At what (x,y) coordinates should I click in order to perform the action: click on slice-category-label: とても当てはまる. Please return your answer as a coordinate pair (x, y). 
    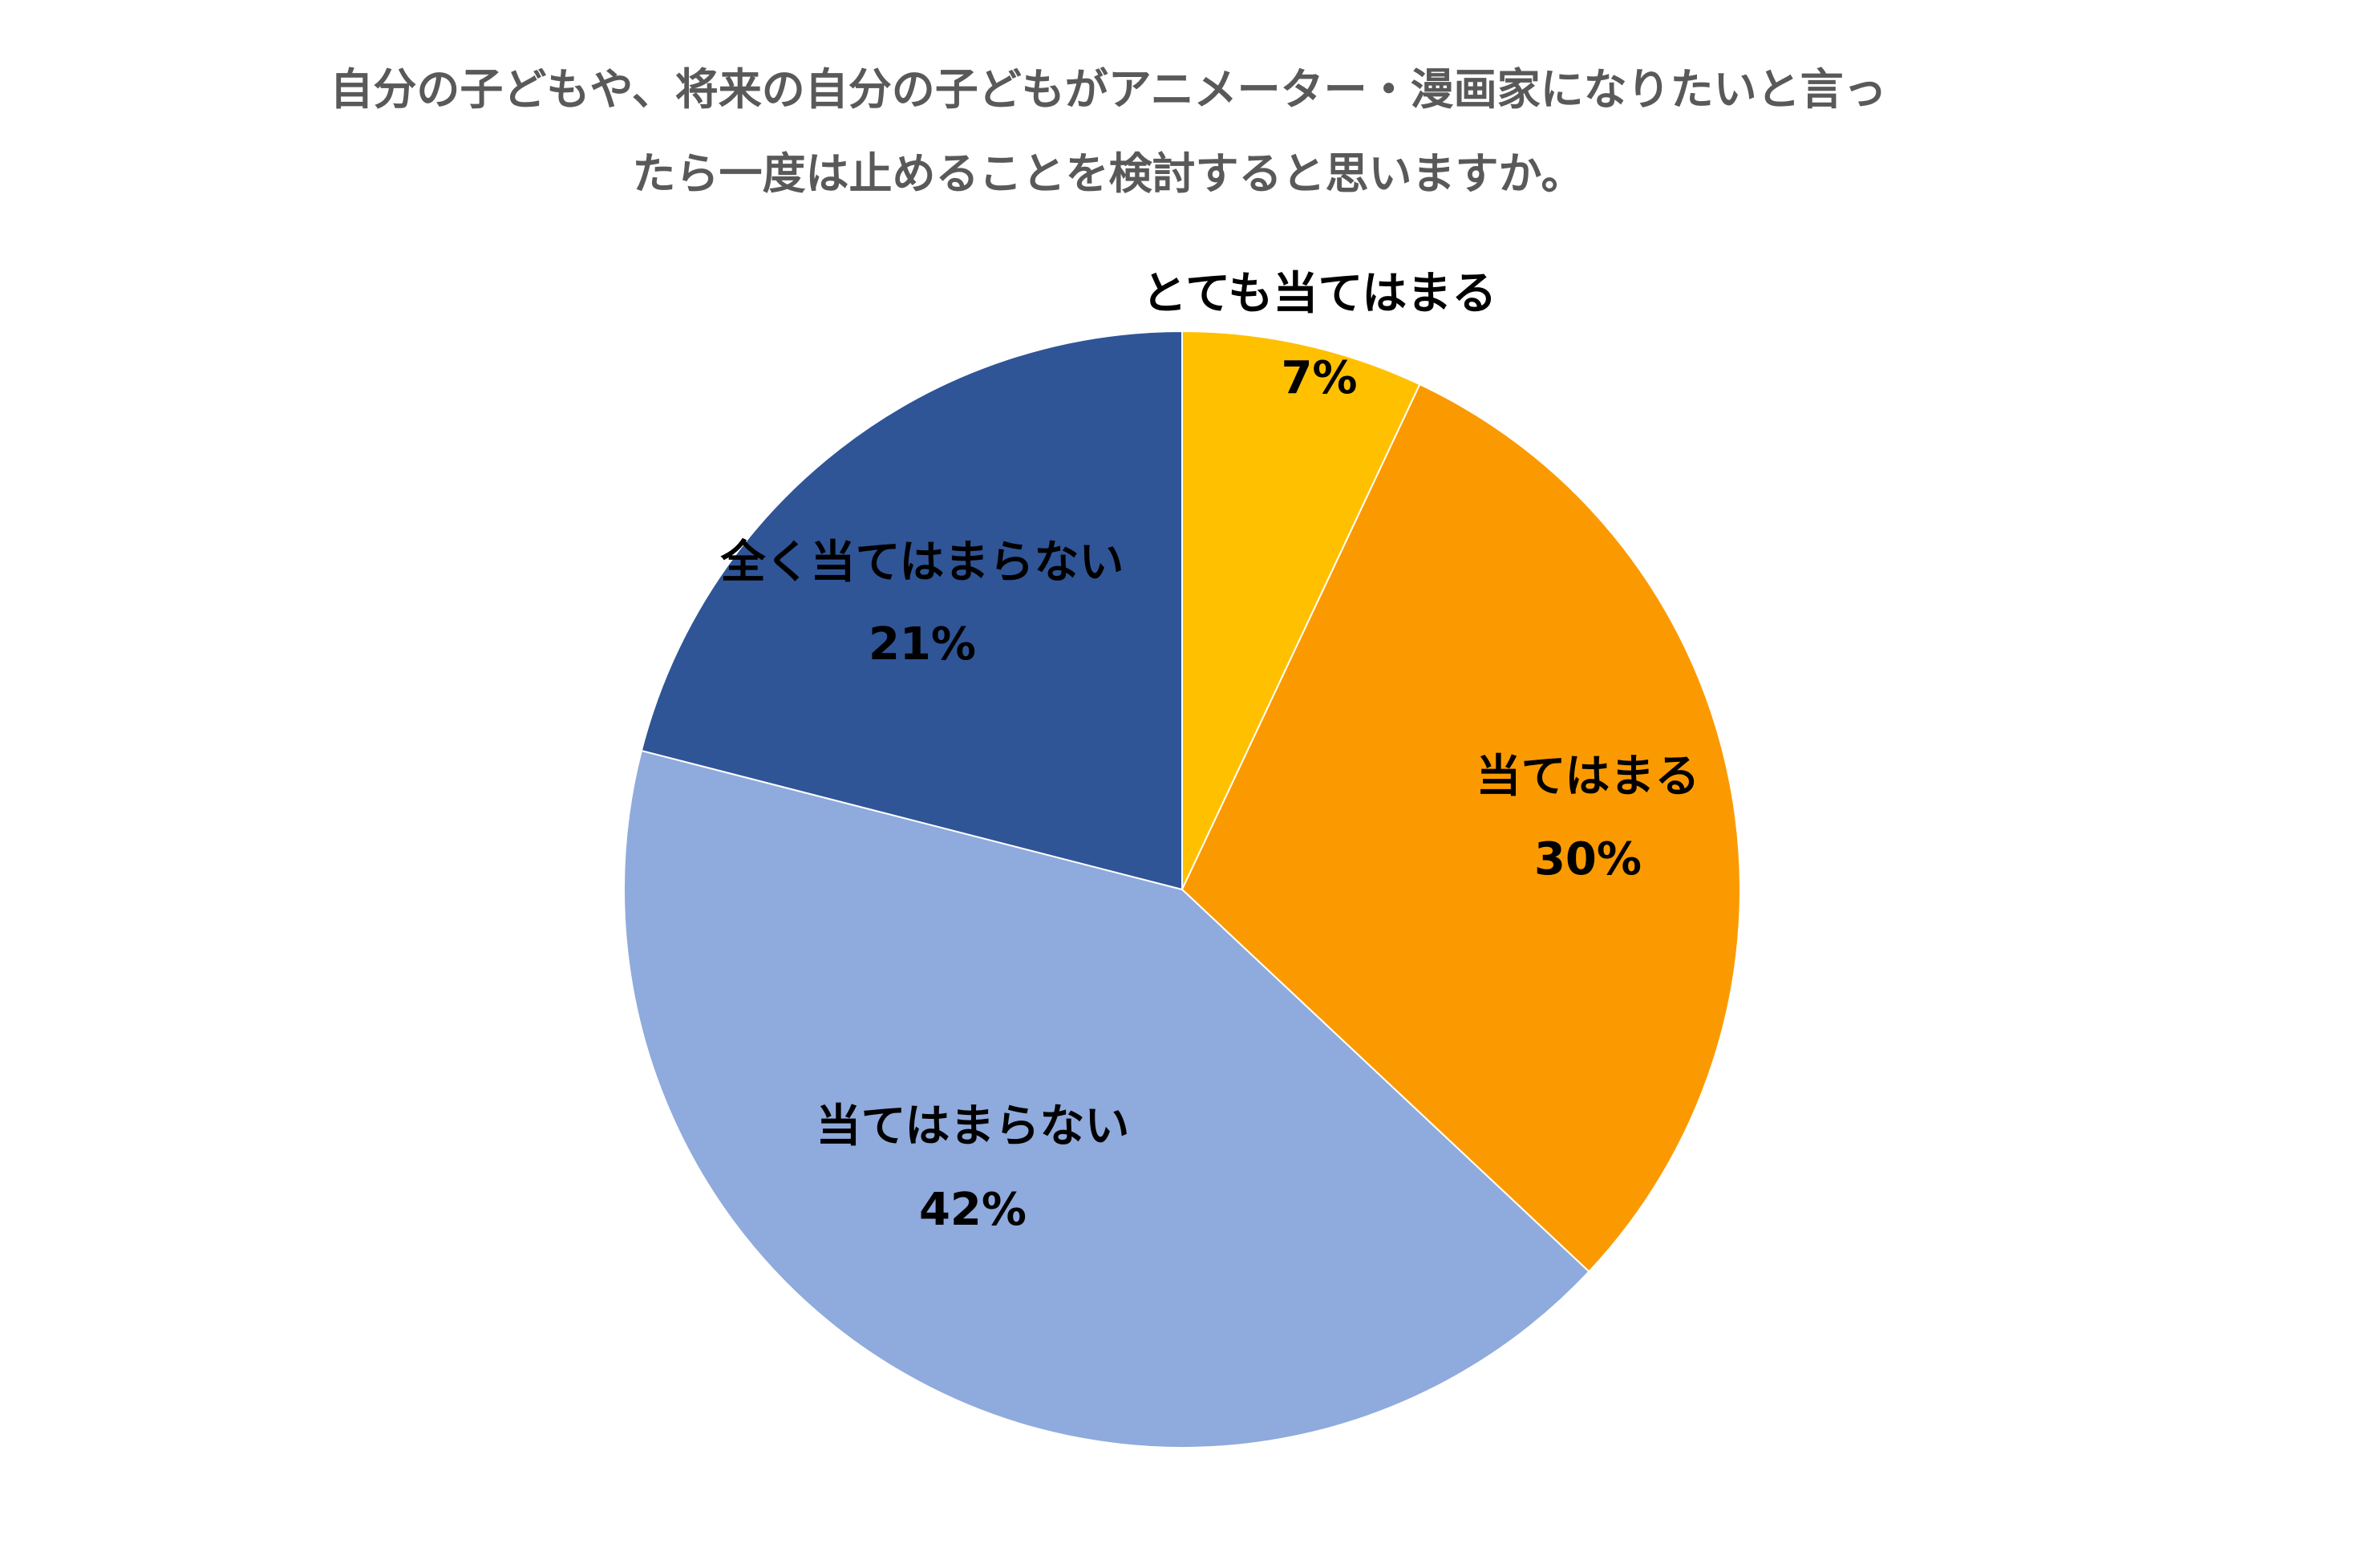
    Looking at the image, I should click on (1319, 294).